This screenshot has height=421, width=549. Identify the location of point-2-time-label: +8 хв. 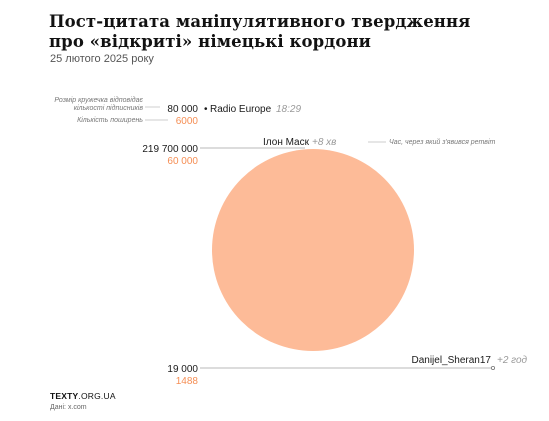
(324, 142).